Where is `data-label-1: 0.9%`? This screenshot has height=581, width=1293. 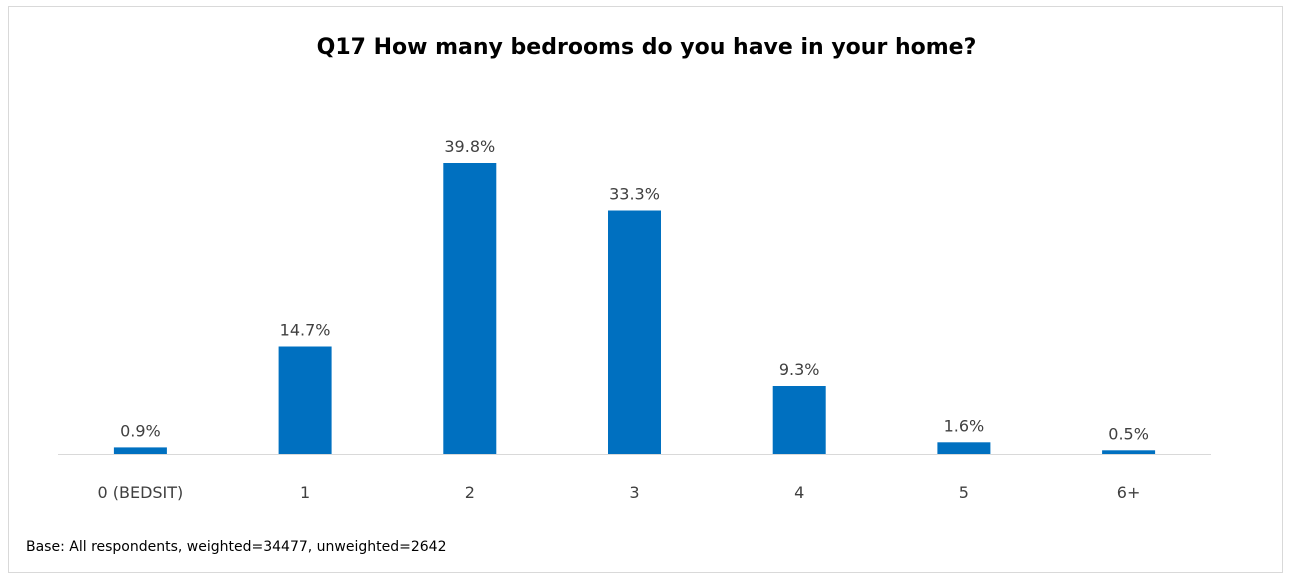
data-label-1: 0.9% is located at coordinates (140, 430).